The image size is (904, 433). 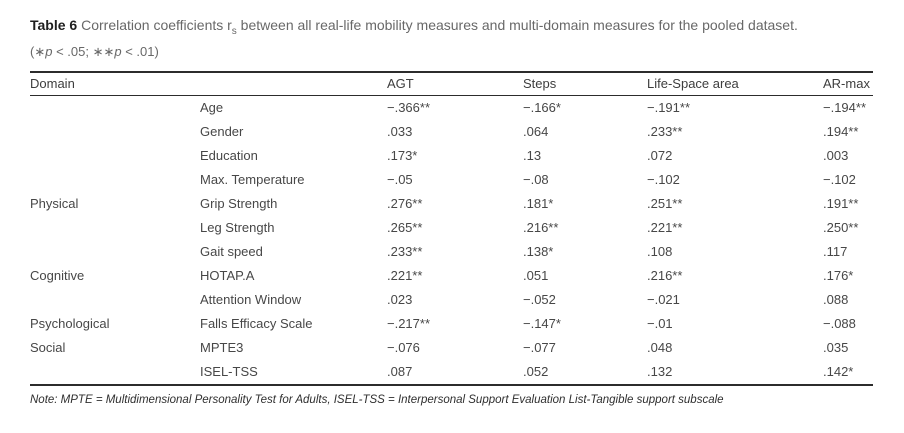 What do you see at coordinates (237, 228) in the screenshot?
I see `cell-measure: Leg Strength` at bounding box center [237, 228].